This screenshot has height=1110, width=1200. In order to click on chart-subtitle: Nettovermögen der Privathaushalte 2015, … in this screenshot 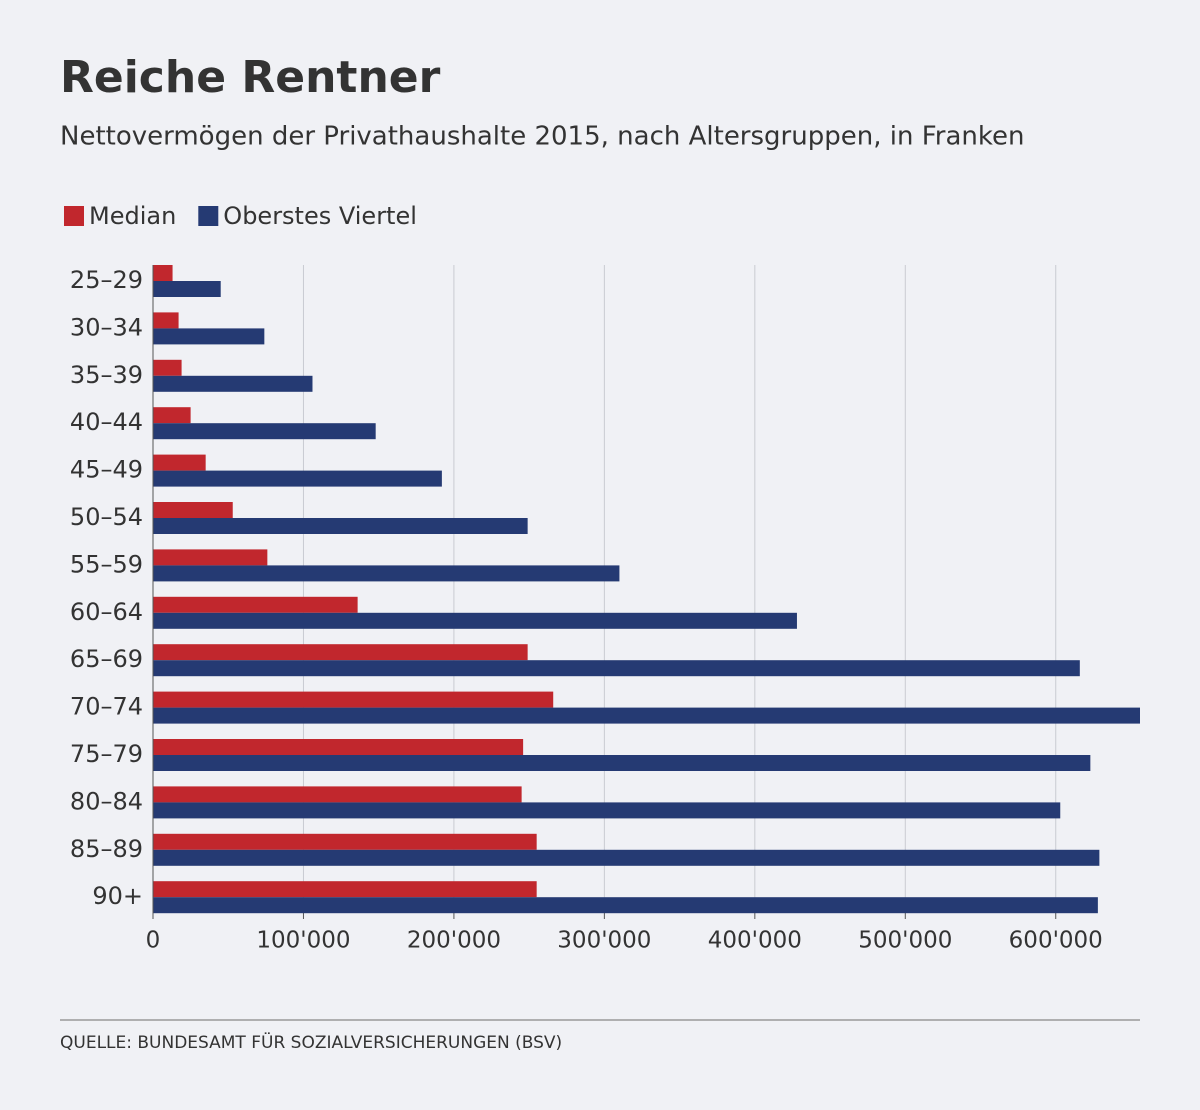, I will do `click(542, 137)`.